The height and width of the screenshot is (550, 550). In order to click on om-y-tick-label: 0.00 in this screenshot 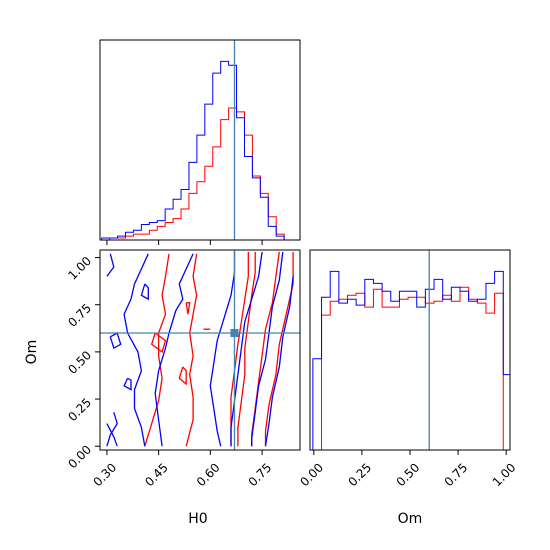, I will do `click(79, 456)`.